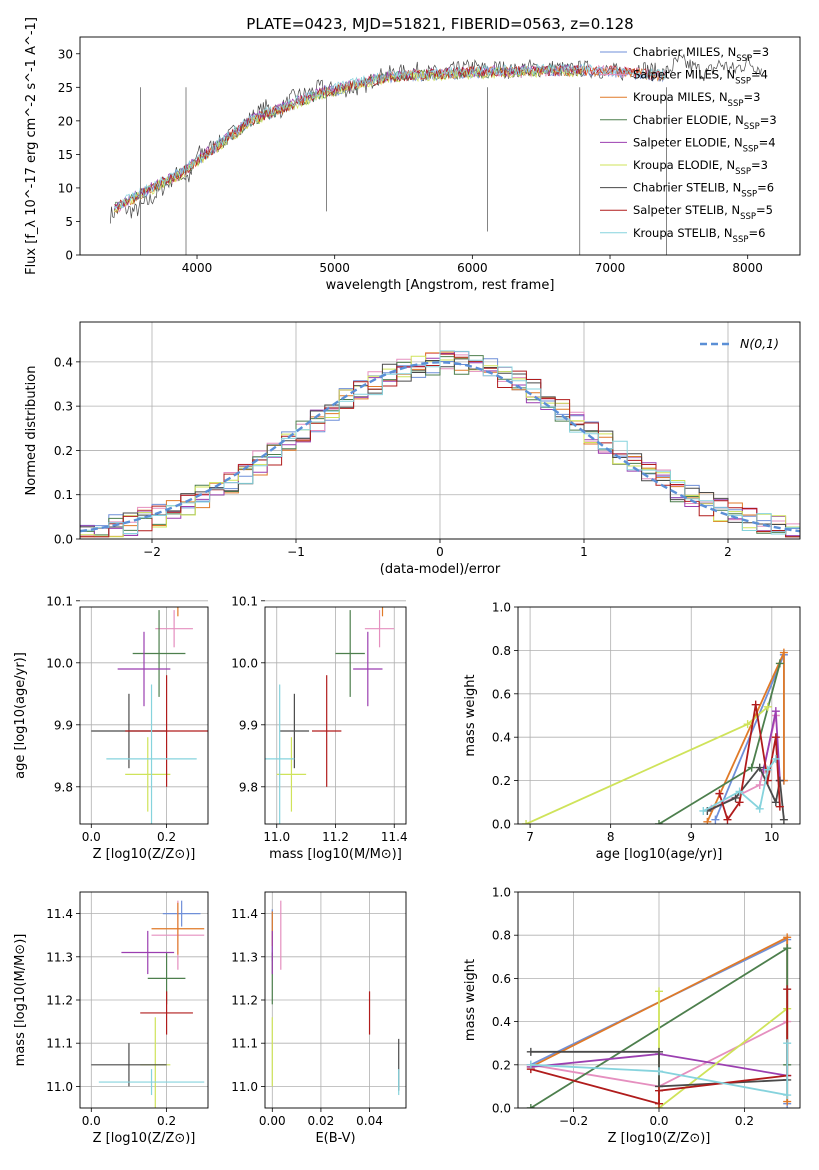  Describe the element at coordinates (745, 792) in the screenshot. I see `weight-series-chabrier_stelib` at that location.